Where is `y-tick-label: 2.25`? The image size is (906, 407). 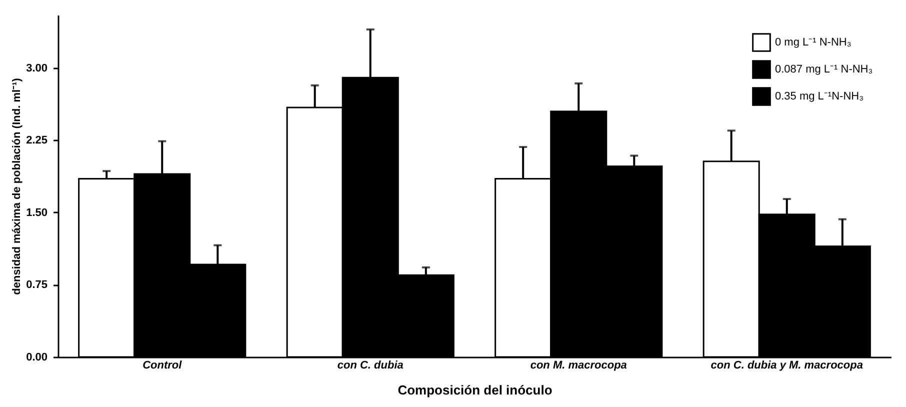
y-tick-label: 2.25 is located at coordinates (37, 140).